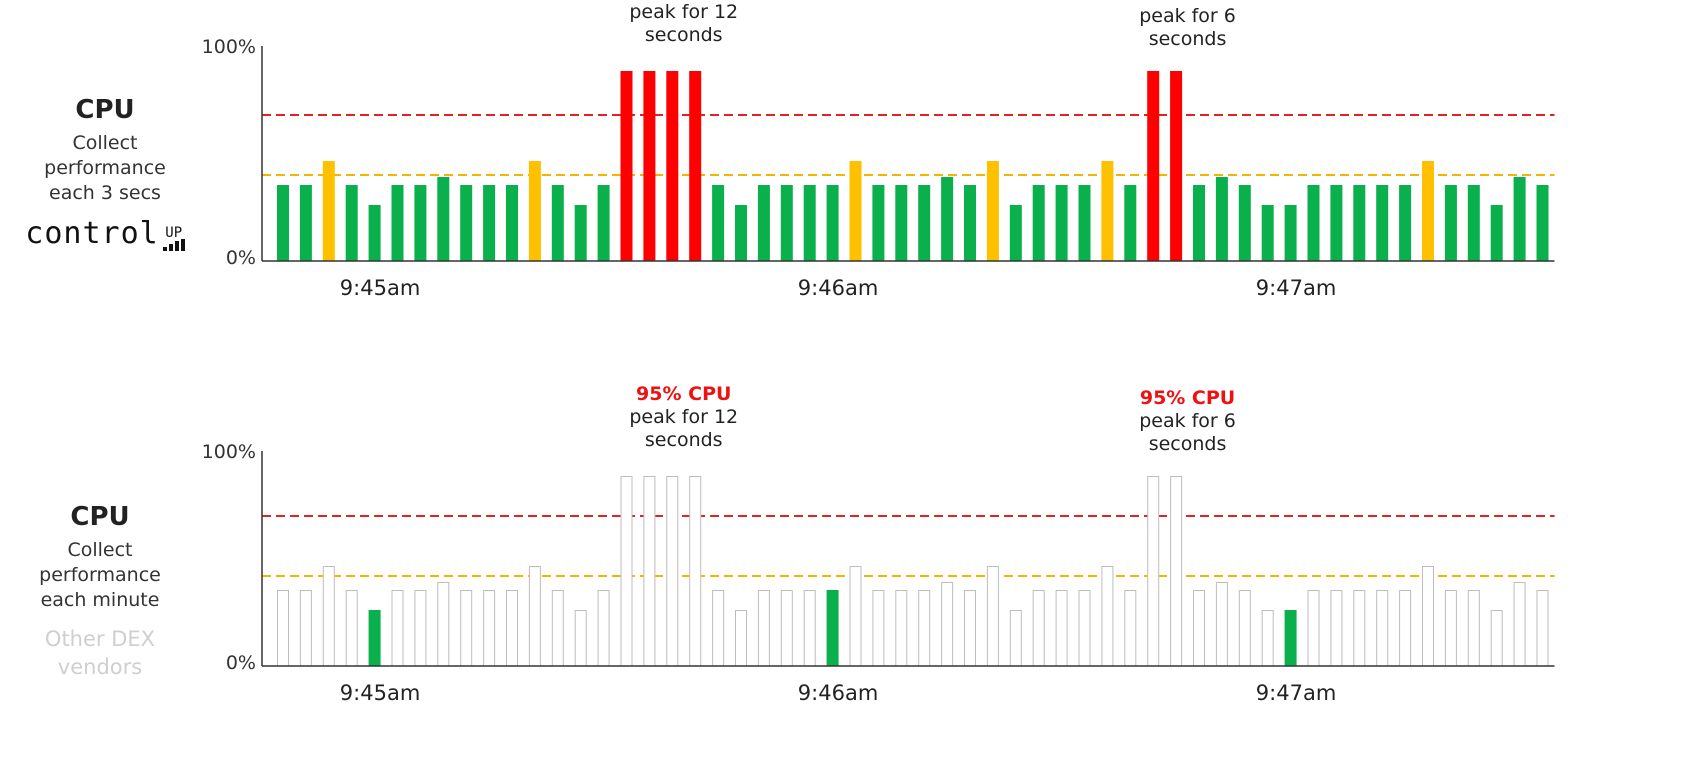  What do you see at coordinates (100, 550) in the screenshot?
I see `panel-2-desc-line: Collect` at bounding box center [100, 550].